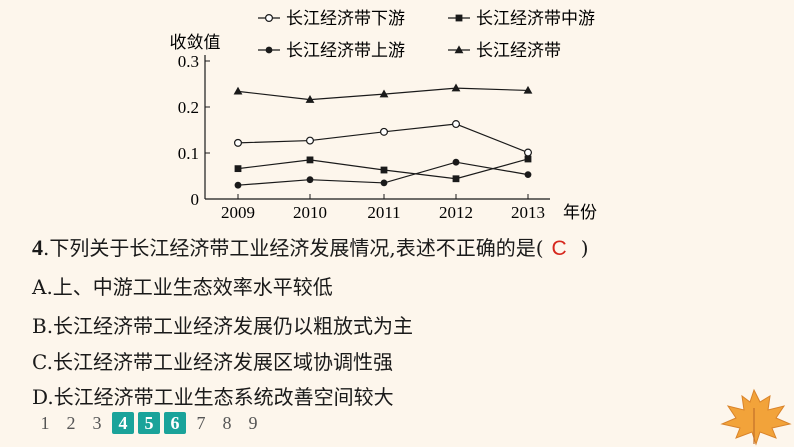 The height and width of the screenshot is (447, 794). I want to click on legend-label-0: 长江经济带下游, so click(345, 19).